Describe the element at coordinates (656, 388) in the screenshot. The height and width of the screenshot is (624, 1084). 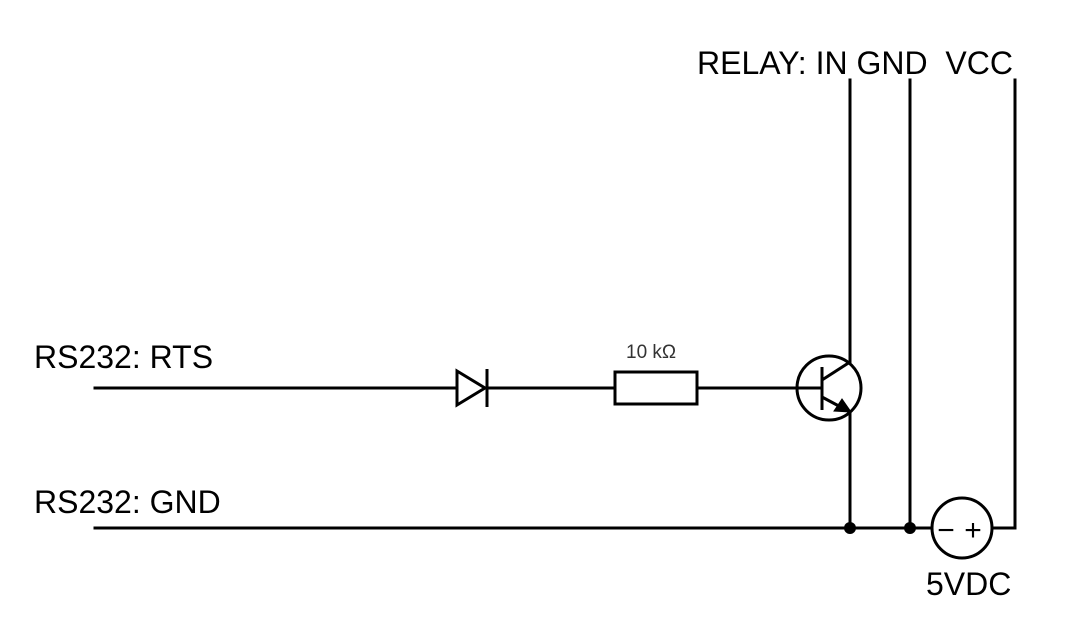
I see `resistor-symbol` at that location.